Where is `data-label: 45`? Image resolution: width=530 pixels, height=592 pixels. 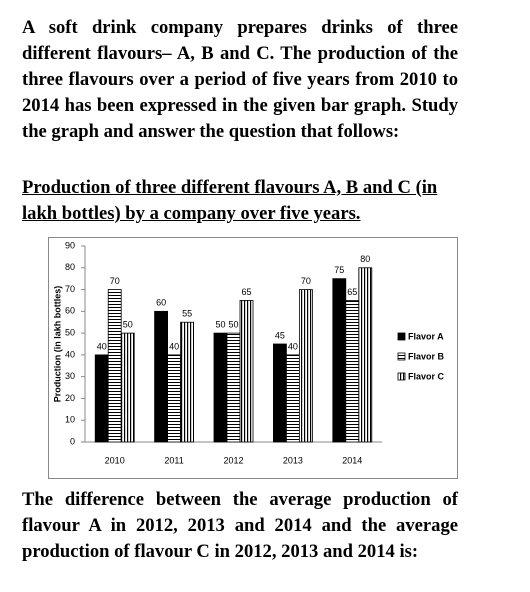 data-label: 45 is located at coordinates (280, 335).